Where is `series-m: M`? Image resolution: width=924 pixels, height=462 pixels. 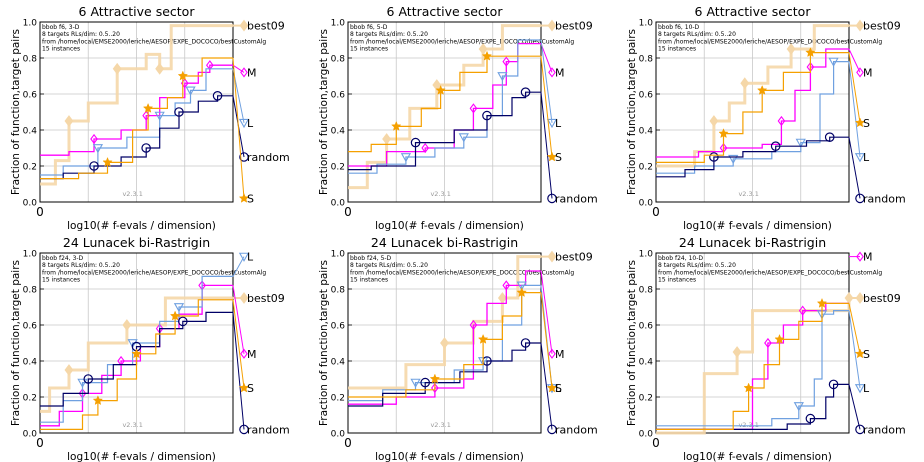
series-m: M is located at coordinates (764, 103).